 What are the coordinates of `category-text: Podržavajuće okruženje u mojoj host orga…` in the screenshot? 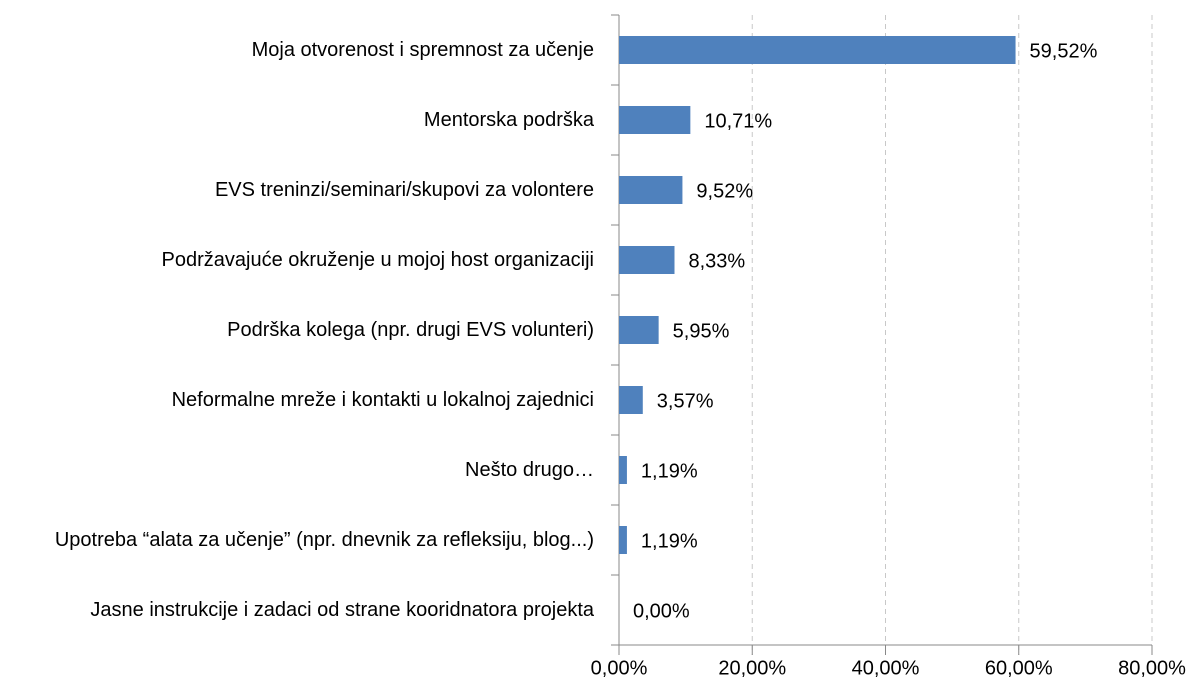 It's located at (377, 260).